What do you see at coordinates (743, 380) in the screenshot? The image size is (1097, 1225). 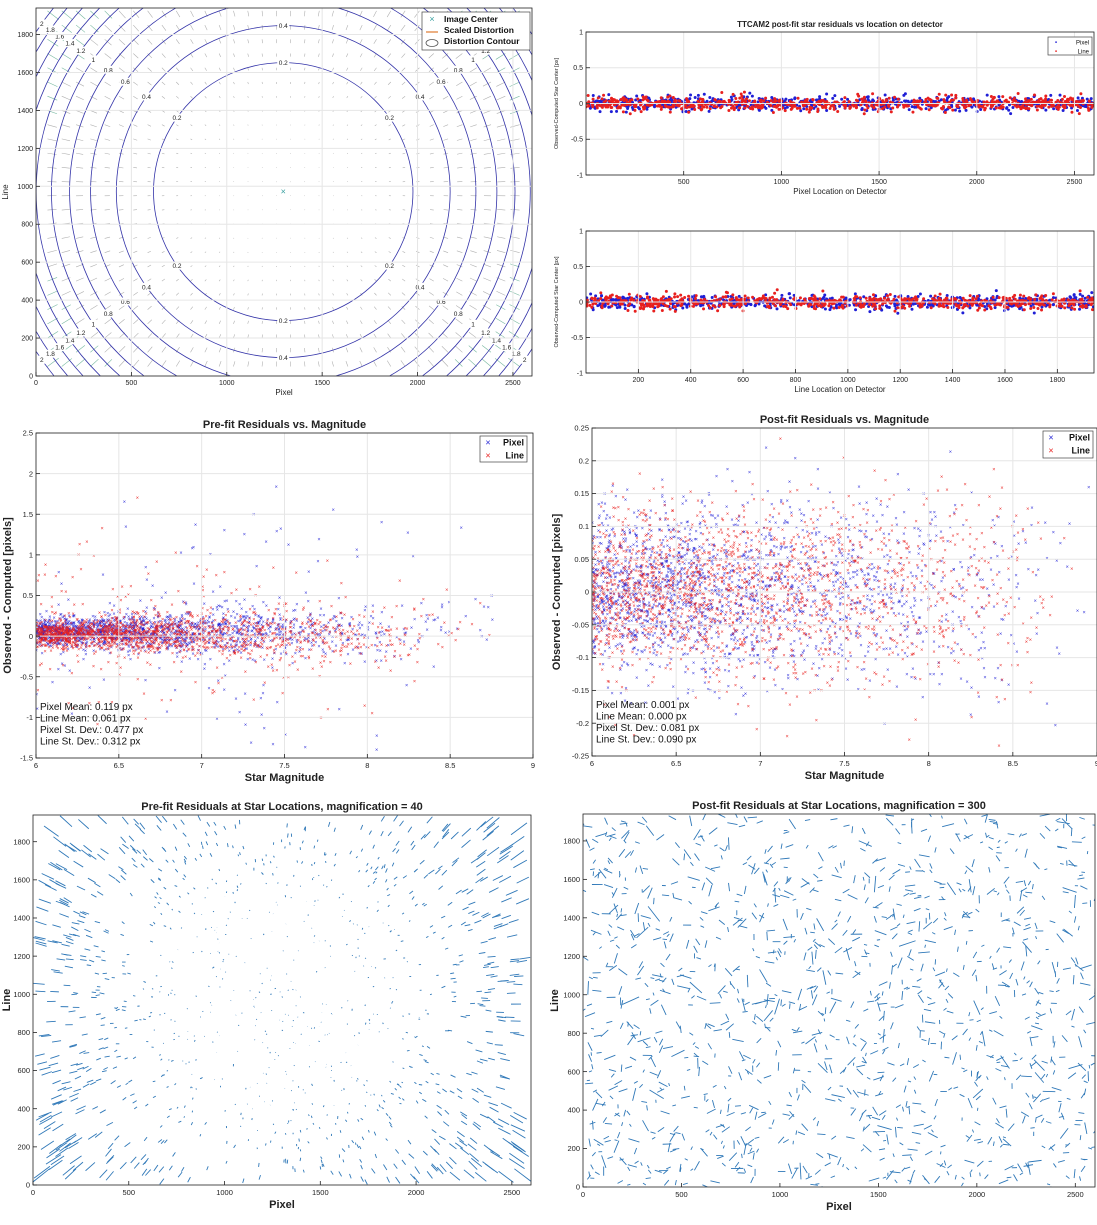 I see `x-tick-label: 600` at bounding box center [743, 380].